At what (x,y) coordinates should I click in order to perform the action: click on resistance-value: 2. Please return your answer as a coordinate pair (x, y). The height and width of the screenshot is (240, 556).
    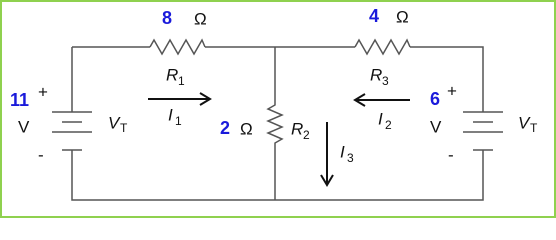
    Looking at the image, I should click on (225, 128).